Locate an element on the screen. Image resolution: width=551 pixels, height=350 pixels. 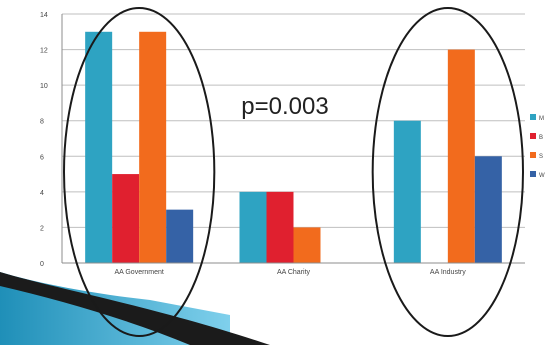
legend: M B S W is located at coordinates (537, 146).